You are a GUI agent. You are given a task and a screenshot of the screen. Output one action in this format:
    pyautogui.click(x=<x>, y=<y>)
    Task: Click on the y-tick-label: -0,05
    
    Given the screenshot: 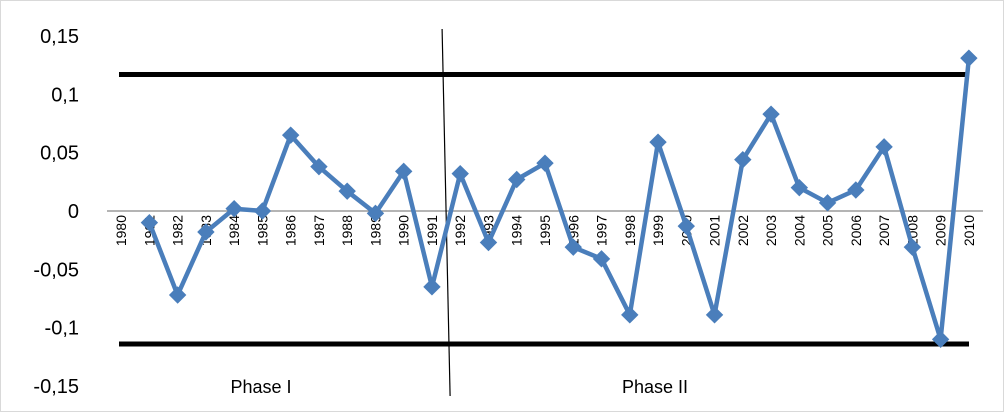 What is the action you would take?
    pyautogui.click(x=56, y=270)
    